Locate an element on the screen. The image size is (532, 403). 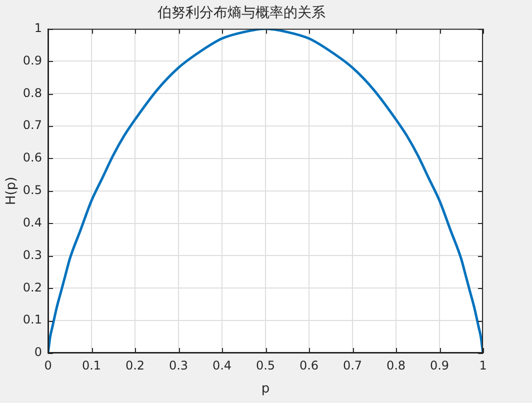
y-tick-label: 0 is located at coordinates (38, 352).